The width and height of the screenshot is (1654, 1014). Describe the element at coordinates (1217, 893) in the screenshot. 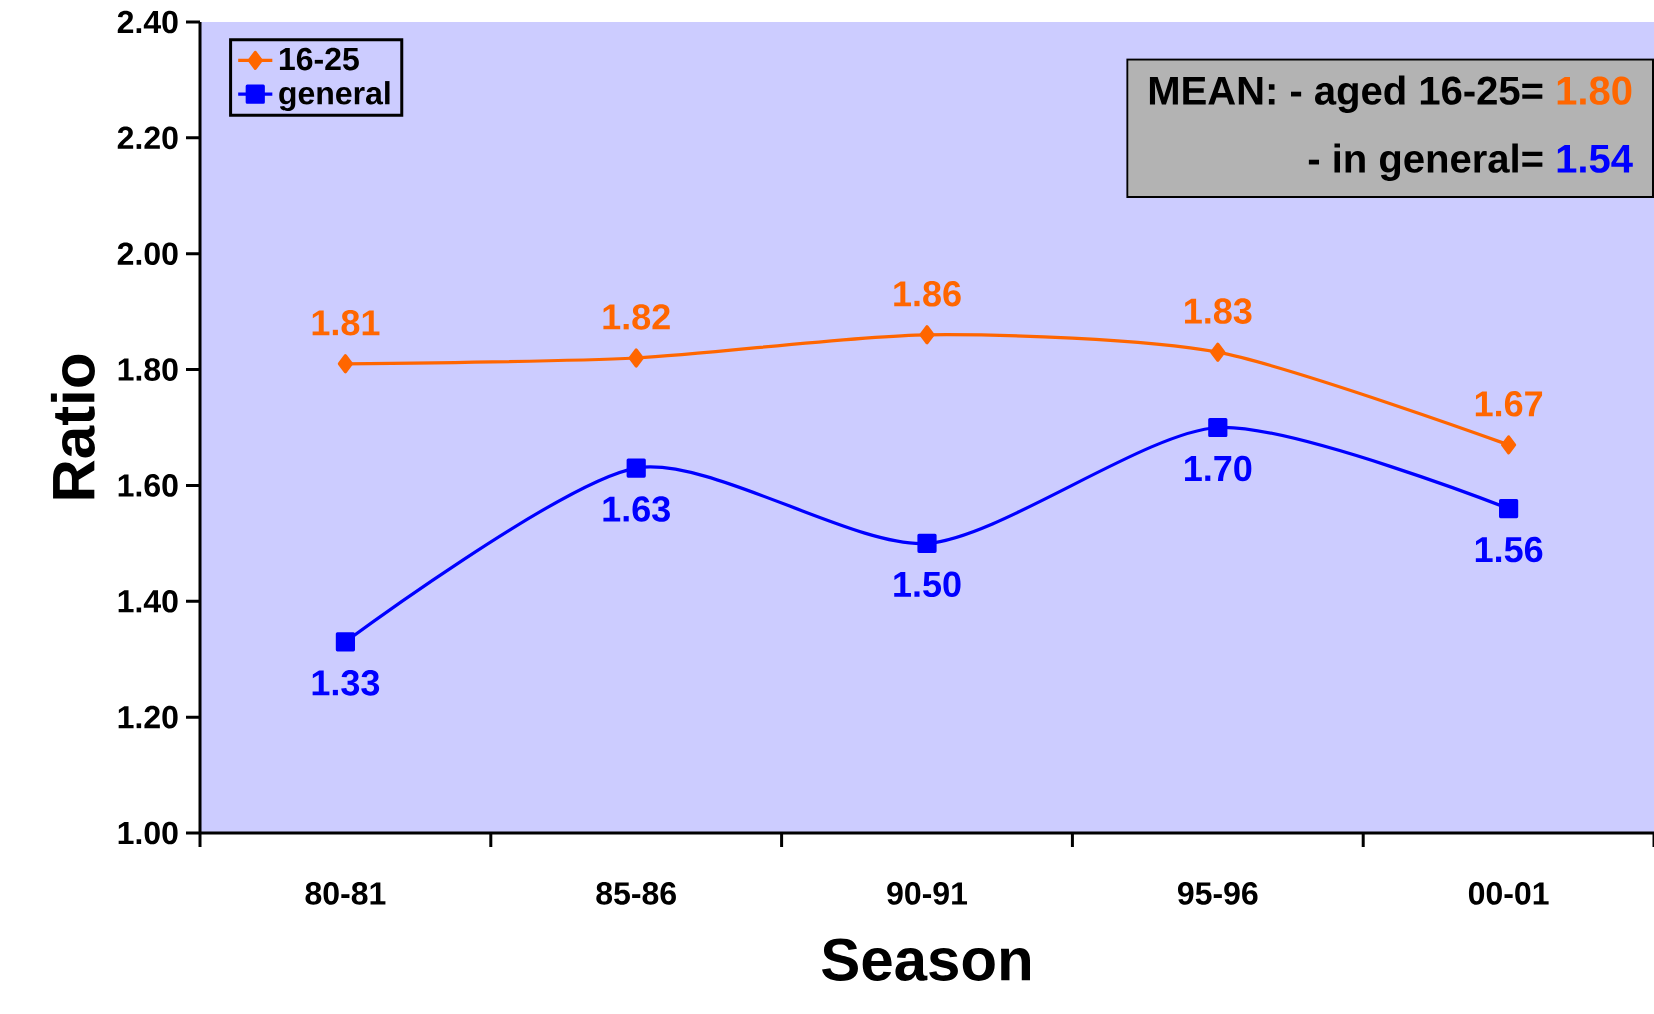

I see `x-tick-label: 95-96` at that location.